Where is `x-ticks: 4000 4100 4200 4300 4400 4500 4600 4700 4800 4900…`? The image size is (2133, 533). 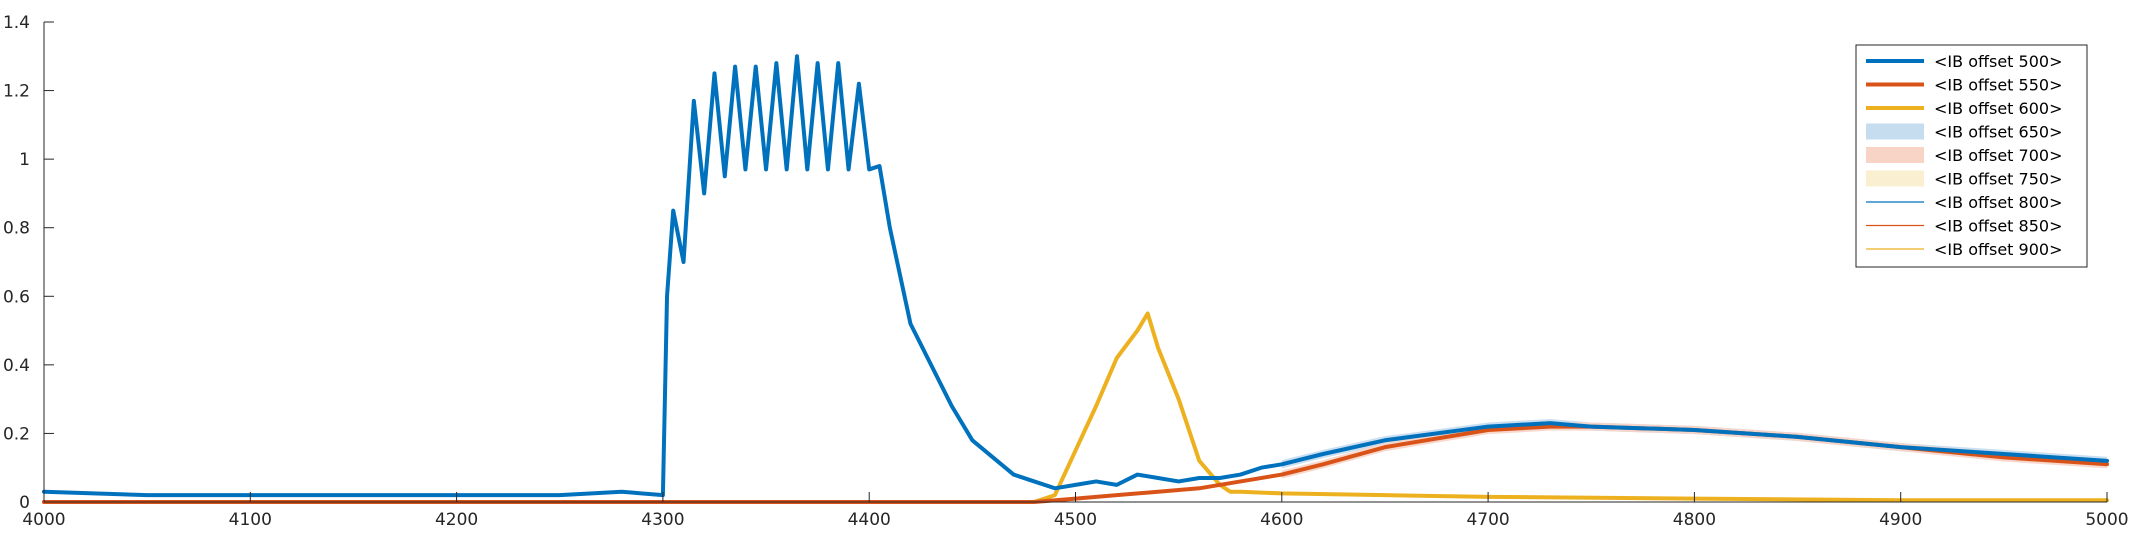 x-ticks: 4000 4100 4200 4300 4400 4500 4600 4700 4800 4900… is located at coordinates (1075, 511).